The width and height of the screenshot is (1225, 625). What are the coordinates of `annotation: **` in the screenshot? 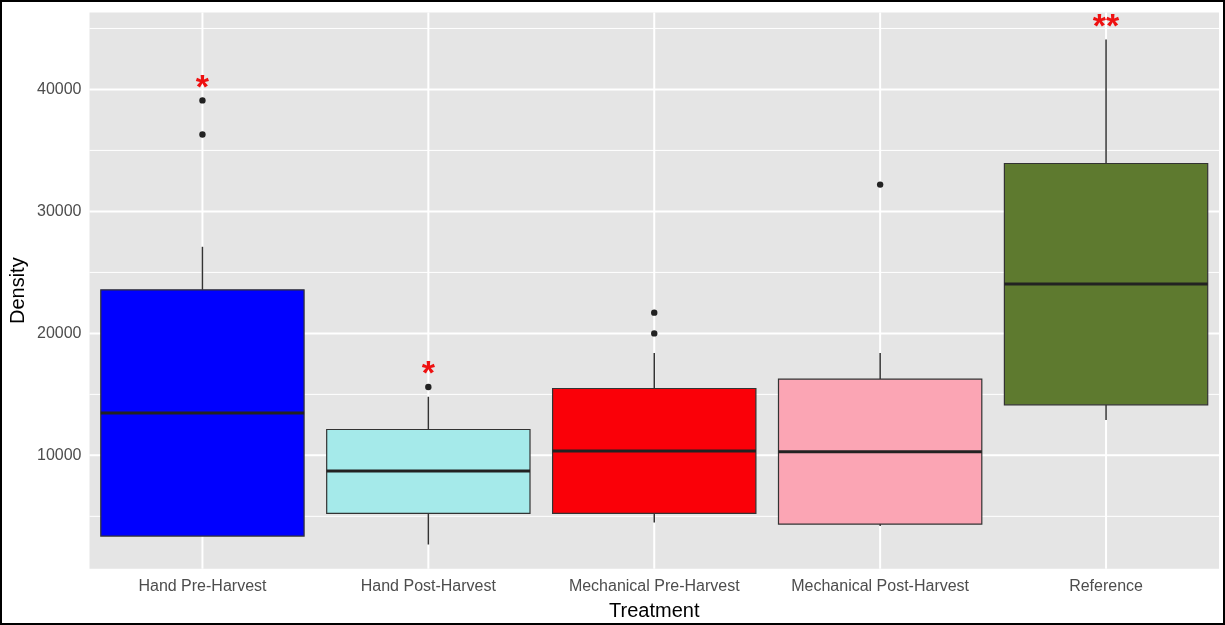 It's located at (1106, 24).